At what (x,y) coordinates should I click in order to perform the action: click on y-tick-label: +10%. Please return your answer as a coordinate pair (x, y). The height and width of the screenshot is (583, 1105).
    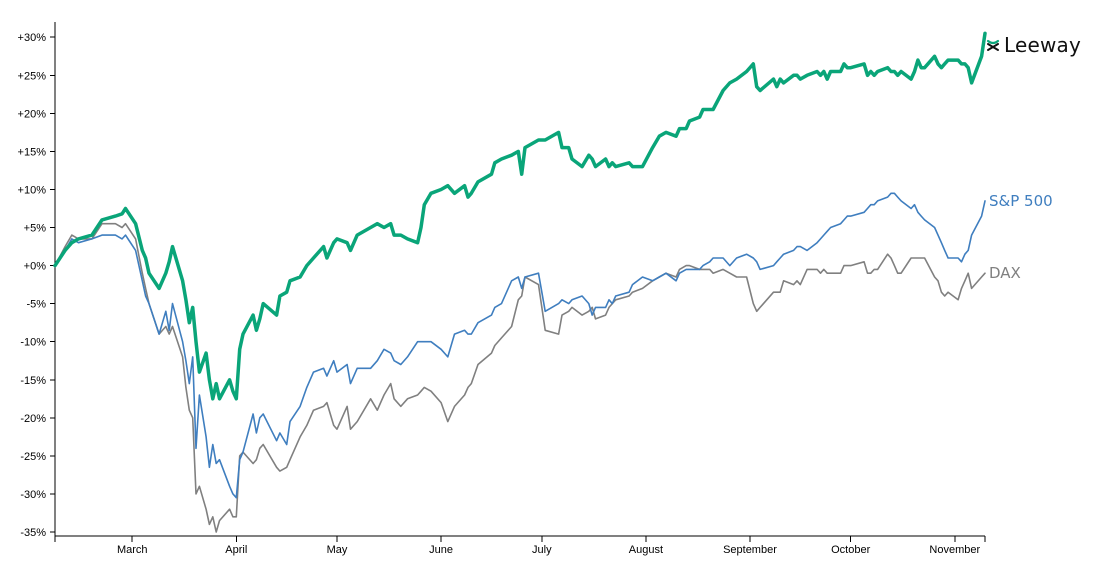
    Looking at the image, I should click on (32, 190).